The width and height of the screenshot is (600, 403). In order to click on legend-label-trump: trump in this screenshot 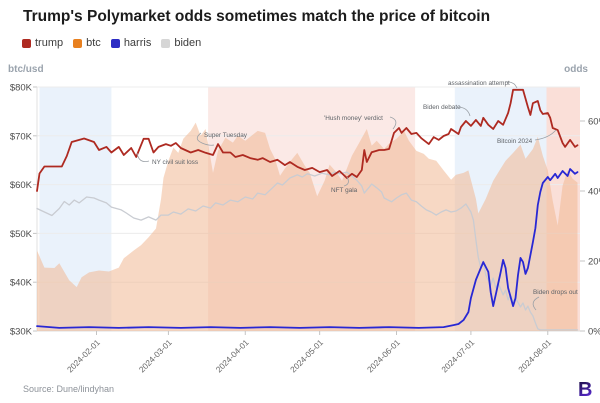, I will do `click(49, 43)`.